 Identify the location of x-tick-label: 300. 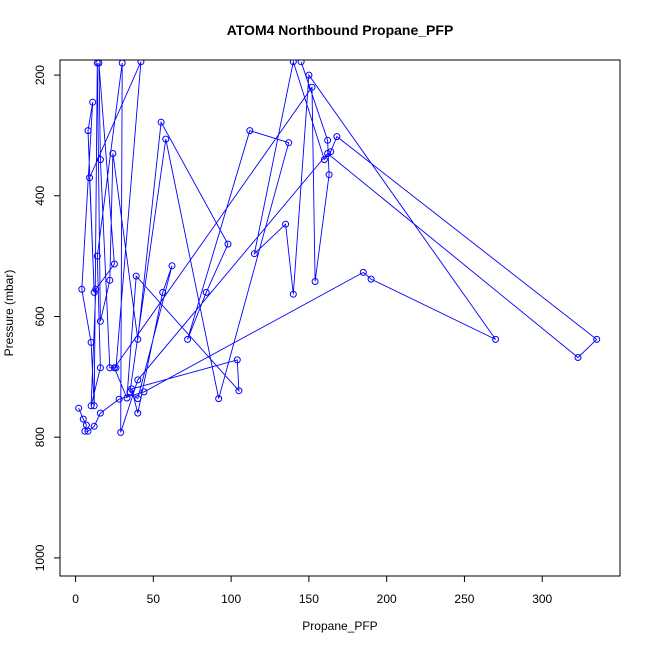
(542, 599).